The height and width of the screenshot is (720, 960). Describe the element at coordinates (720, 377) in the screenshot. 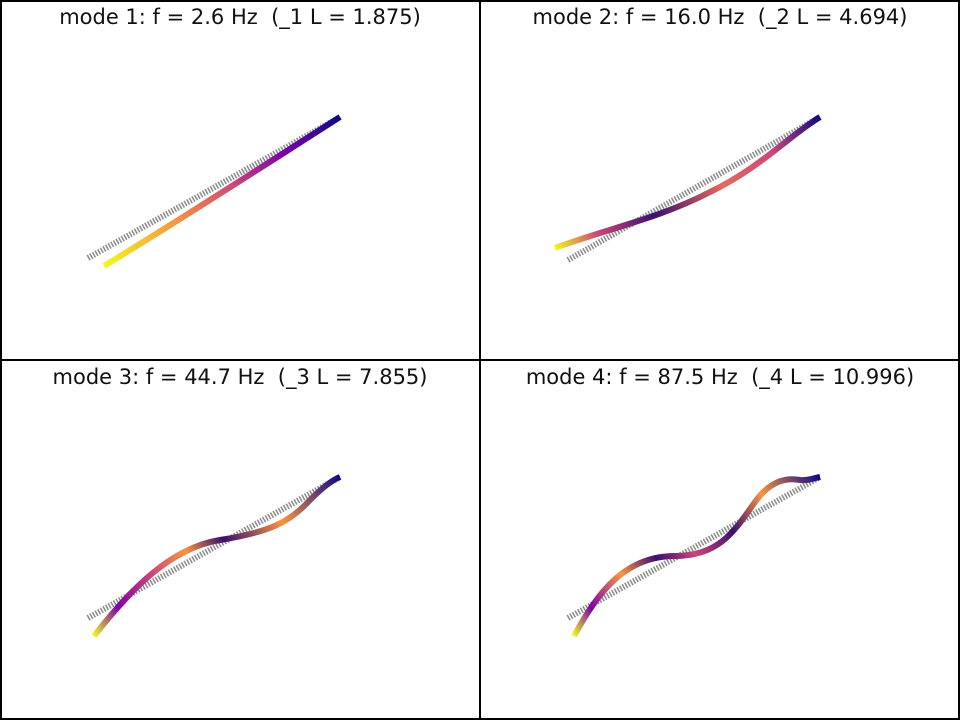

I see `panel-title: mode 4: f = 87.5 Hz (_4 L = 10.996)` at that location.